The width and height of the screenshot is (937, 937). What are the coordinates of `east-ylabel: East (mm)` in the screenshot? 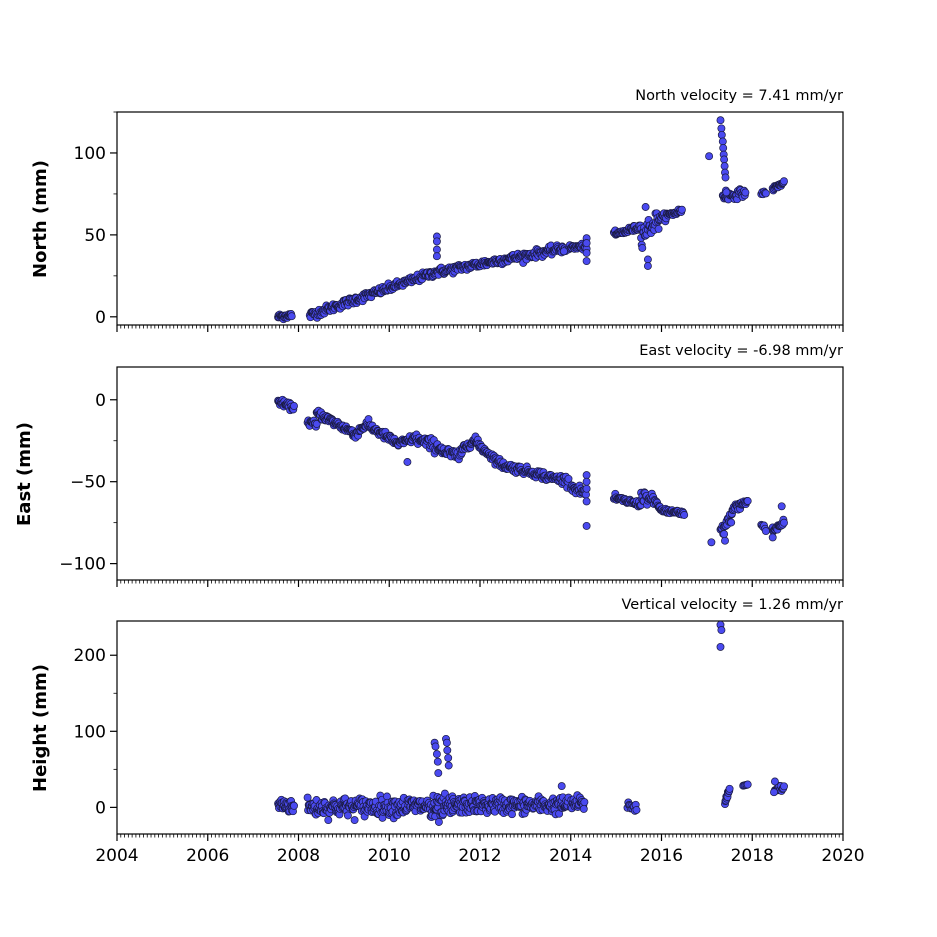 It's located at (24, 474).